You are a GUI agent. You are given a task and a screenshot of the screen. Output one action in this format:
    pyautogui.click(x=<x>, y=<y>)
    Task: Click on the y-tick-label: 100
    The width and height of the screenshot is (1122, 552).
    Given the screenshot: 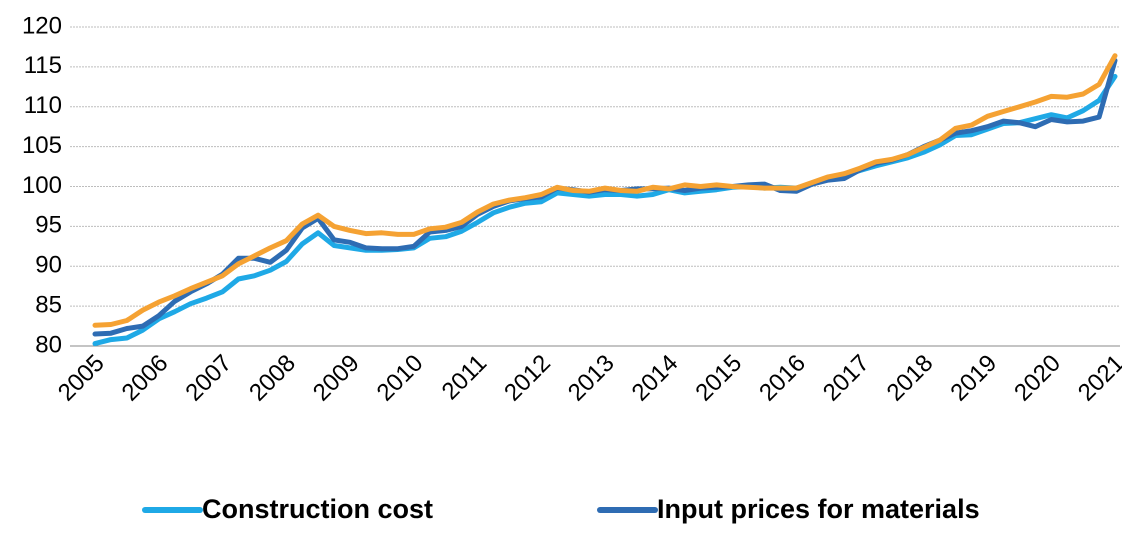 What is the action you would take?
    pyautogui.click(x=42, y=185)
    